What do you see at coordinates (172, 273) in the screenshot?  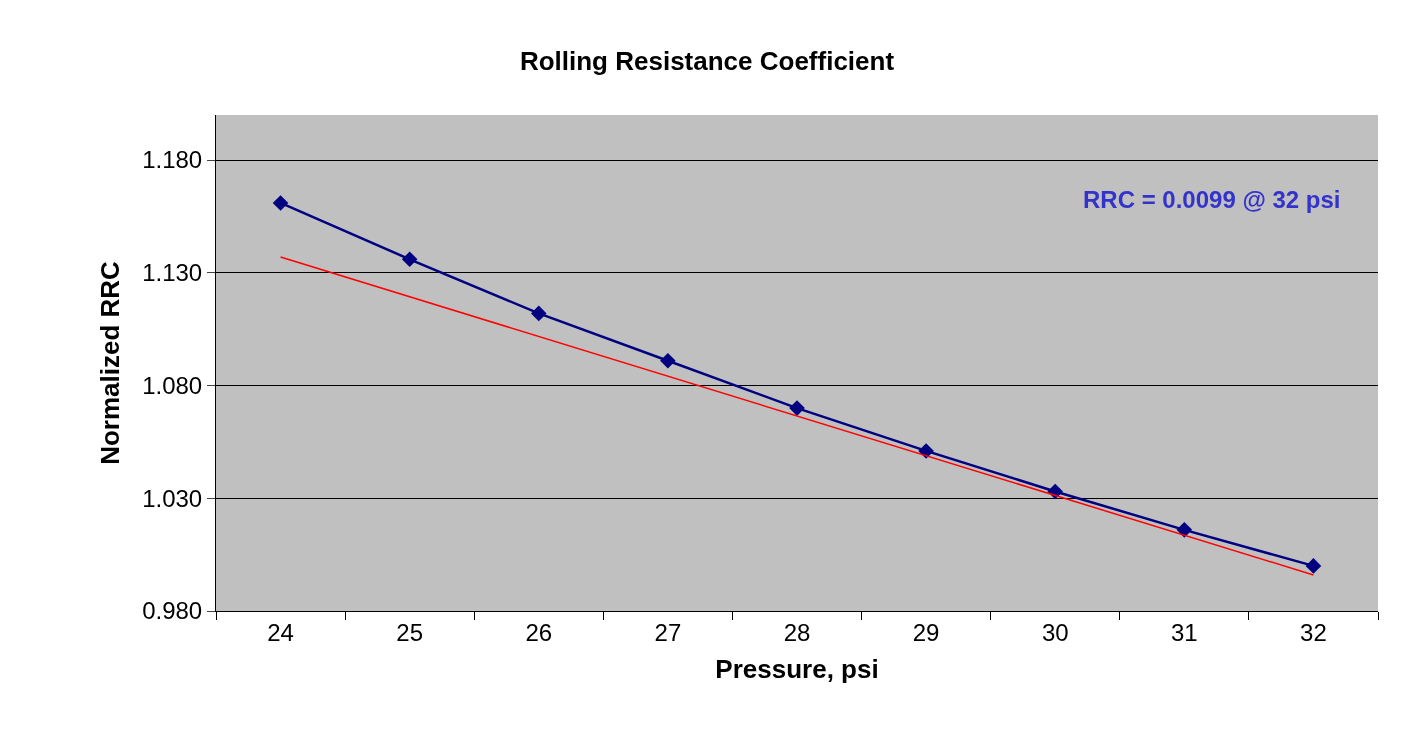 I see `y-tick-label: 1.130` at bounding box center [172, 273].